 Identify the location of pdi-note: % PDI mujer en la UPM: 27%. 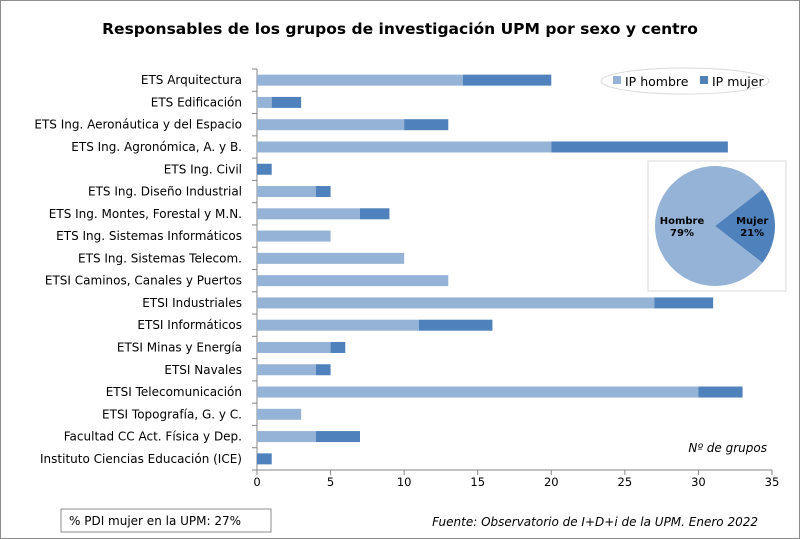
(155, 521).